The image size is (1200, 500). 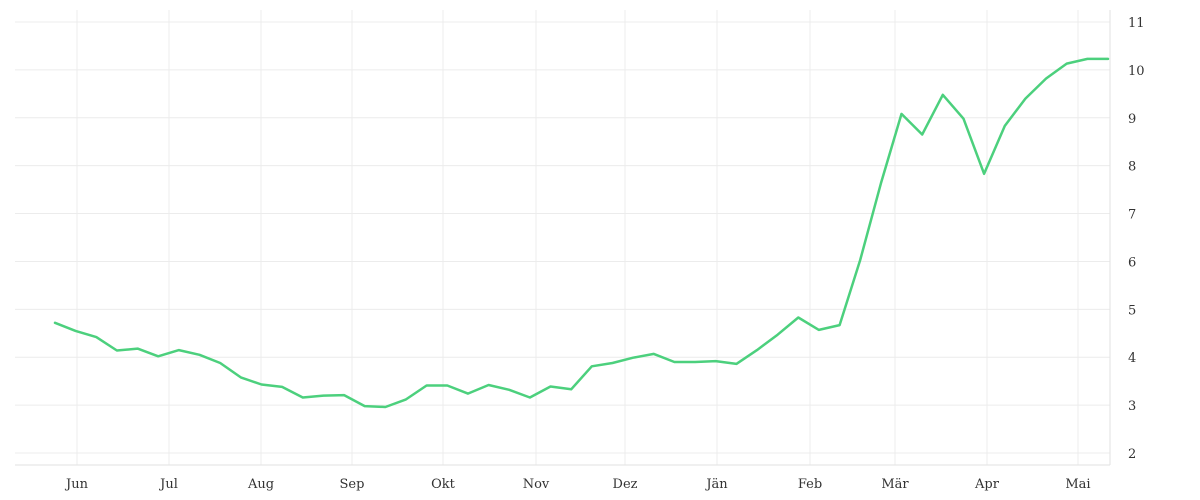 What do you see at coordinates (716, 484) in the screenshot?
I see `x-tick-label: Jän` at bounding box center [716, 484].